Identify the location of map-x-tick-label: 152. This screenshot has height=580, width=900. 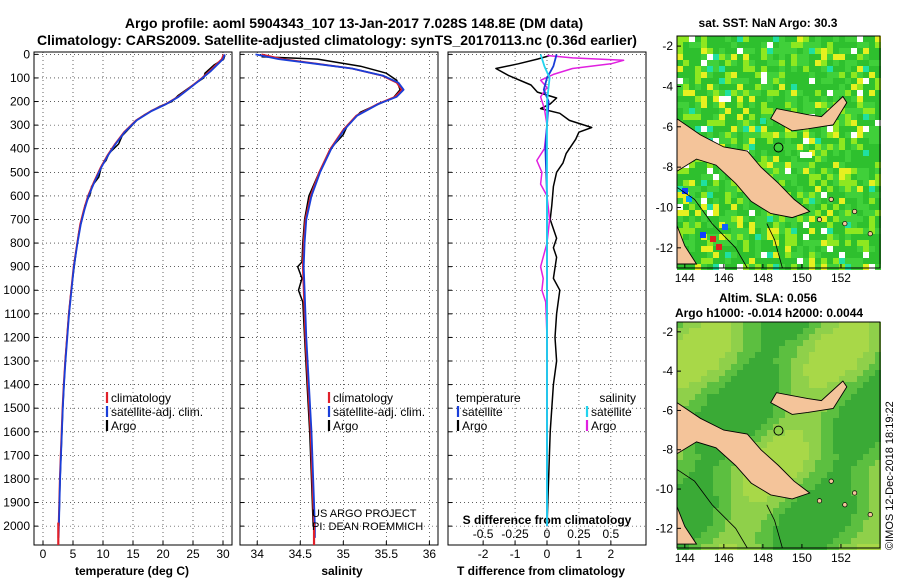
(841, 558).